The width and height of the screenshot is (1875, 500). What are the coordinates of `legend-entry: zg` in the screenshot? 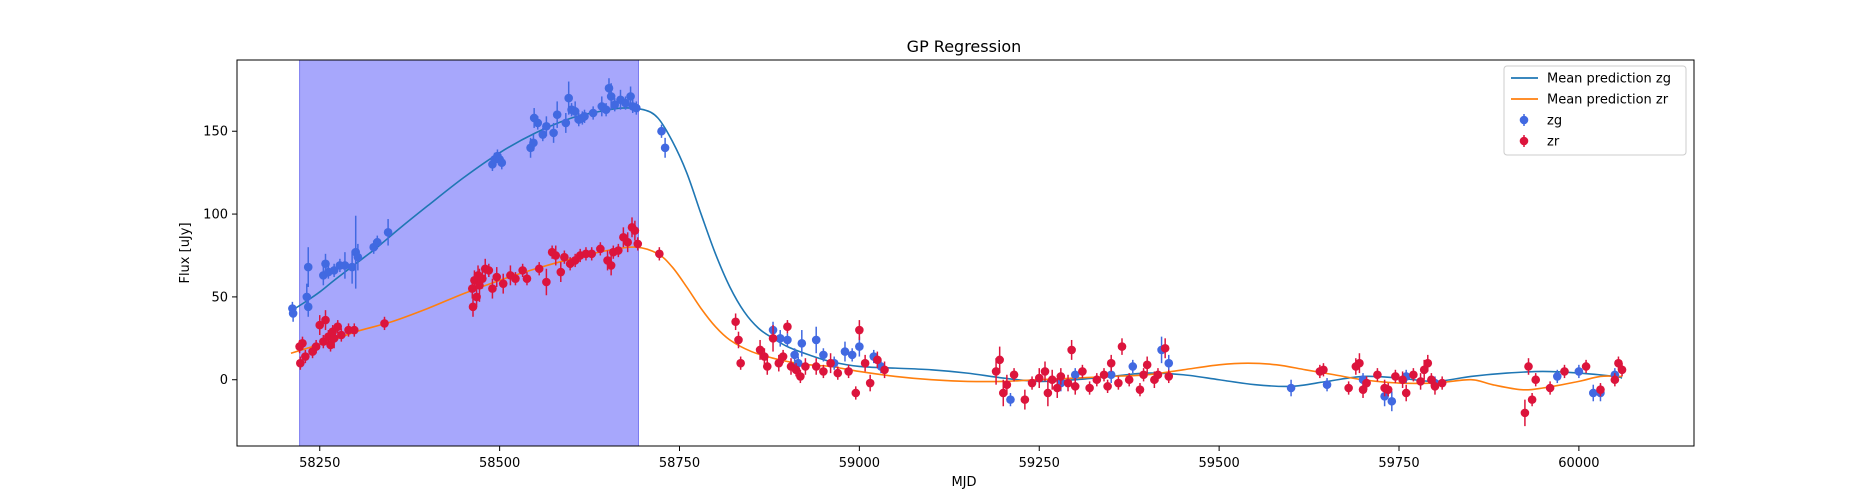 It's located at (1540, 121).